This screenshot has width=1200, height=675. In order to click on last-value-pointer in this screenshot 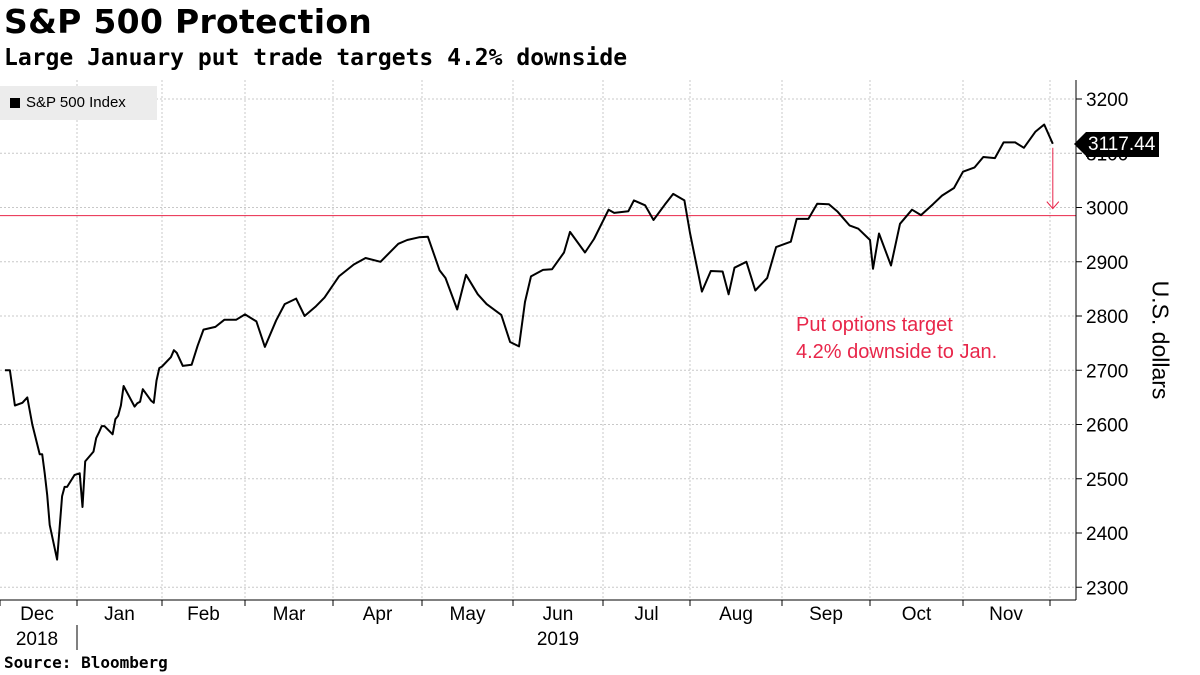, I will do `click(1080, 144)`.